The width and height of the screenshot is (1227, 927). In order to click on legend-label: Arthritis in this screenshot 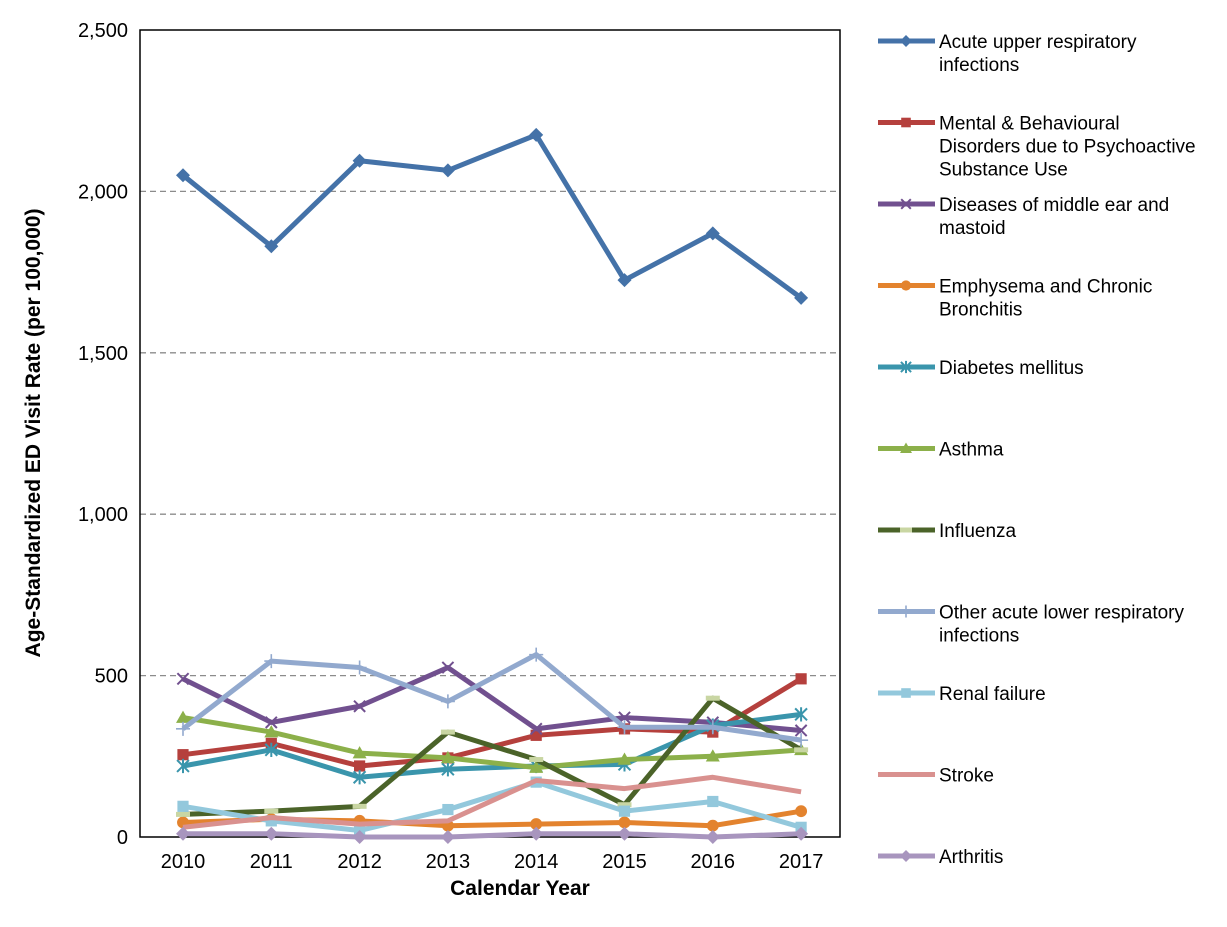, I will do `click(971, 857)`.